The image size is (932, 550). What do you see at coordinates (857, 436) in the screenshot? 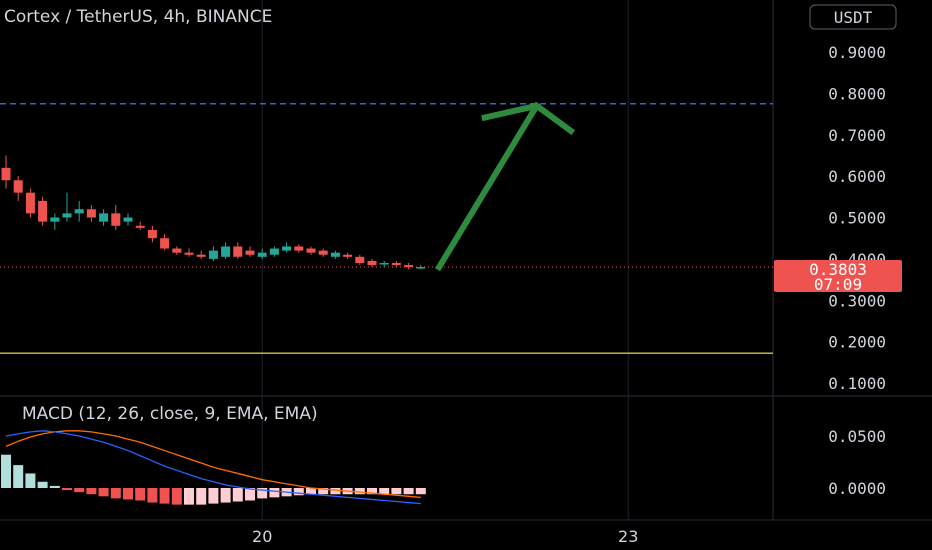
I see `macd-y-tick-label: 0.0500` at bounding box center [857, 436].